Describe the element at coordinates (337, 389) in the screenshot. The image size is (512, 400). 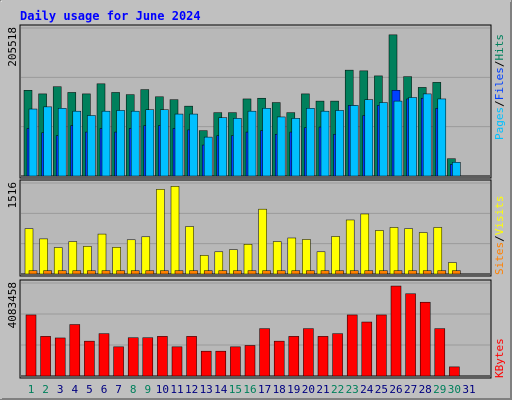
I see `day-label: 22` at that location.